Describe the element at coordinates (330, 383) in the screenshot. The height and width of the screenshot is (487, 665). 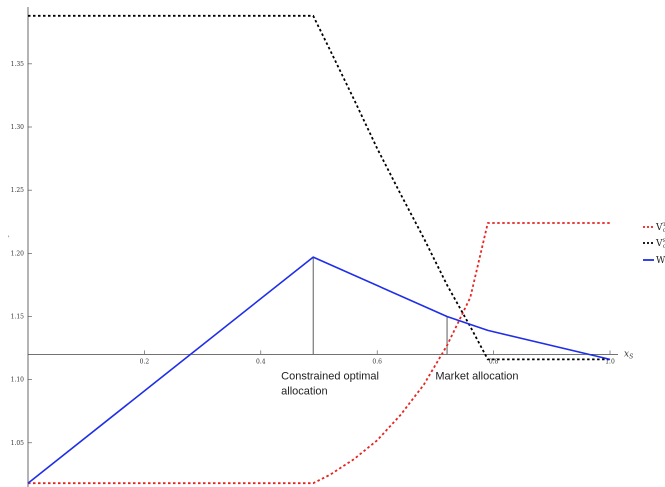
I see `annotation-1: Constrained optimal allocation` at that location.